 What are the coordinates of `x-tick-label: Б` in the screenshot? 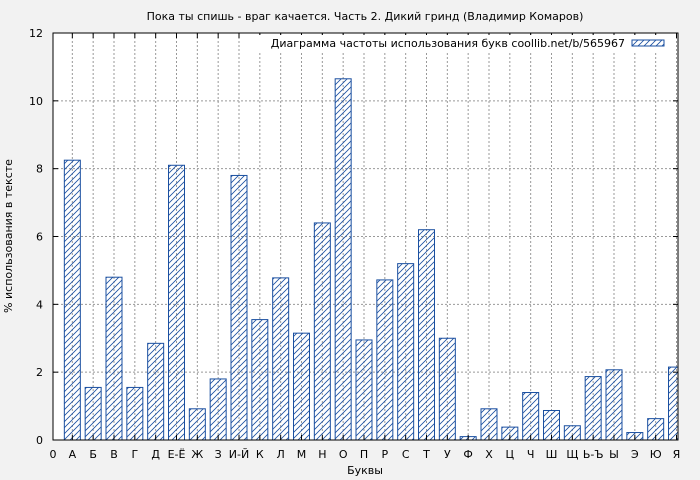 It's located at (93, 454).